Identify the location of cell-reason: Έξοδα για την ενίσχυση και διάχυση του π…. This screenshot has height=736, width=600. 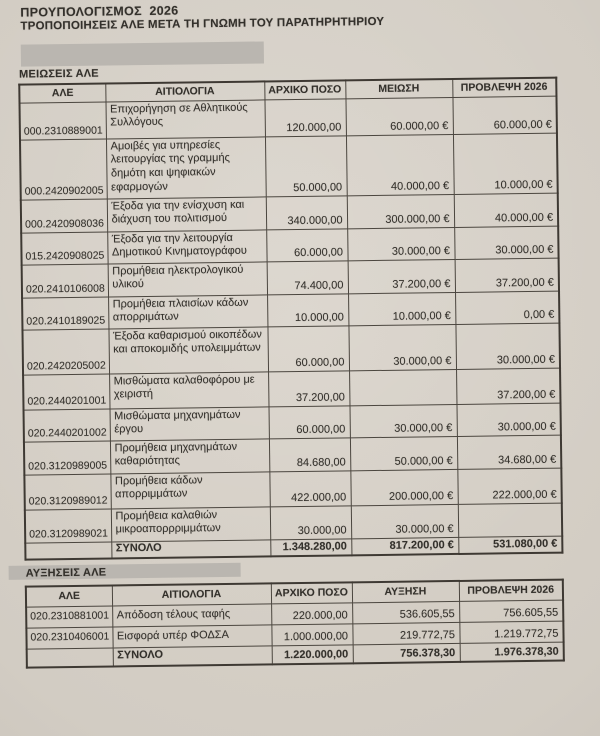
(186, 214).